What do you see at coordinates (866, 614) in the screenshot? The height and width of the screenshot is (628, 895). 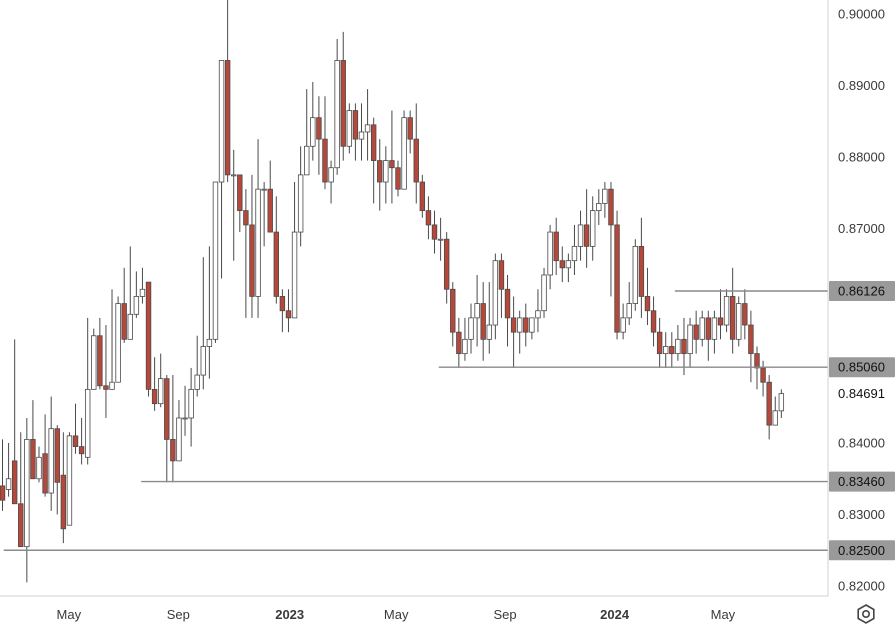 I see `settings-icon` at bounding box center [866, 614].